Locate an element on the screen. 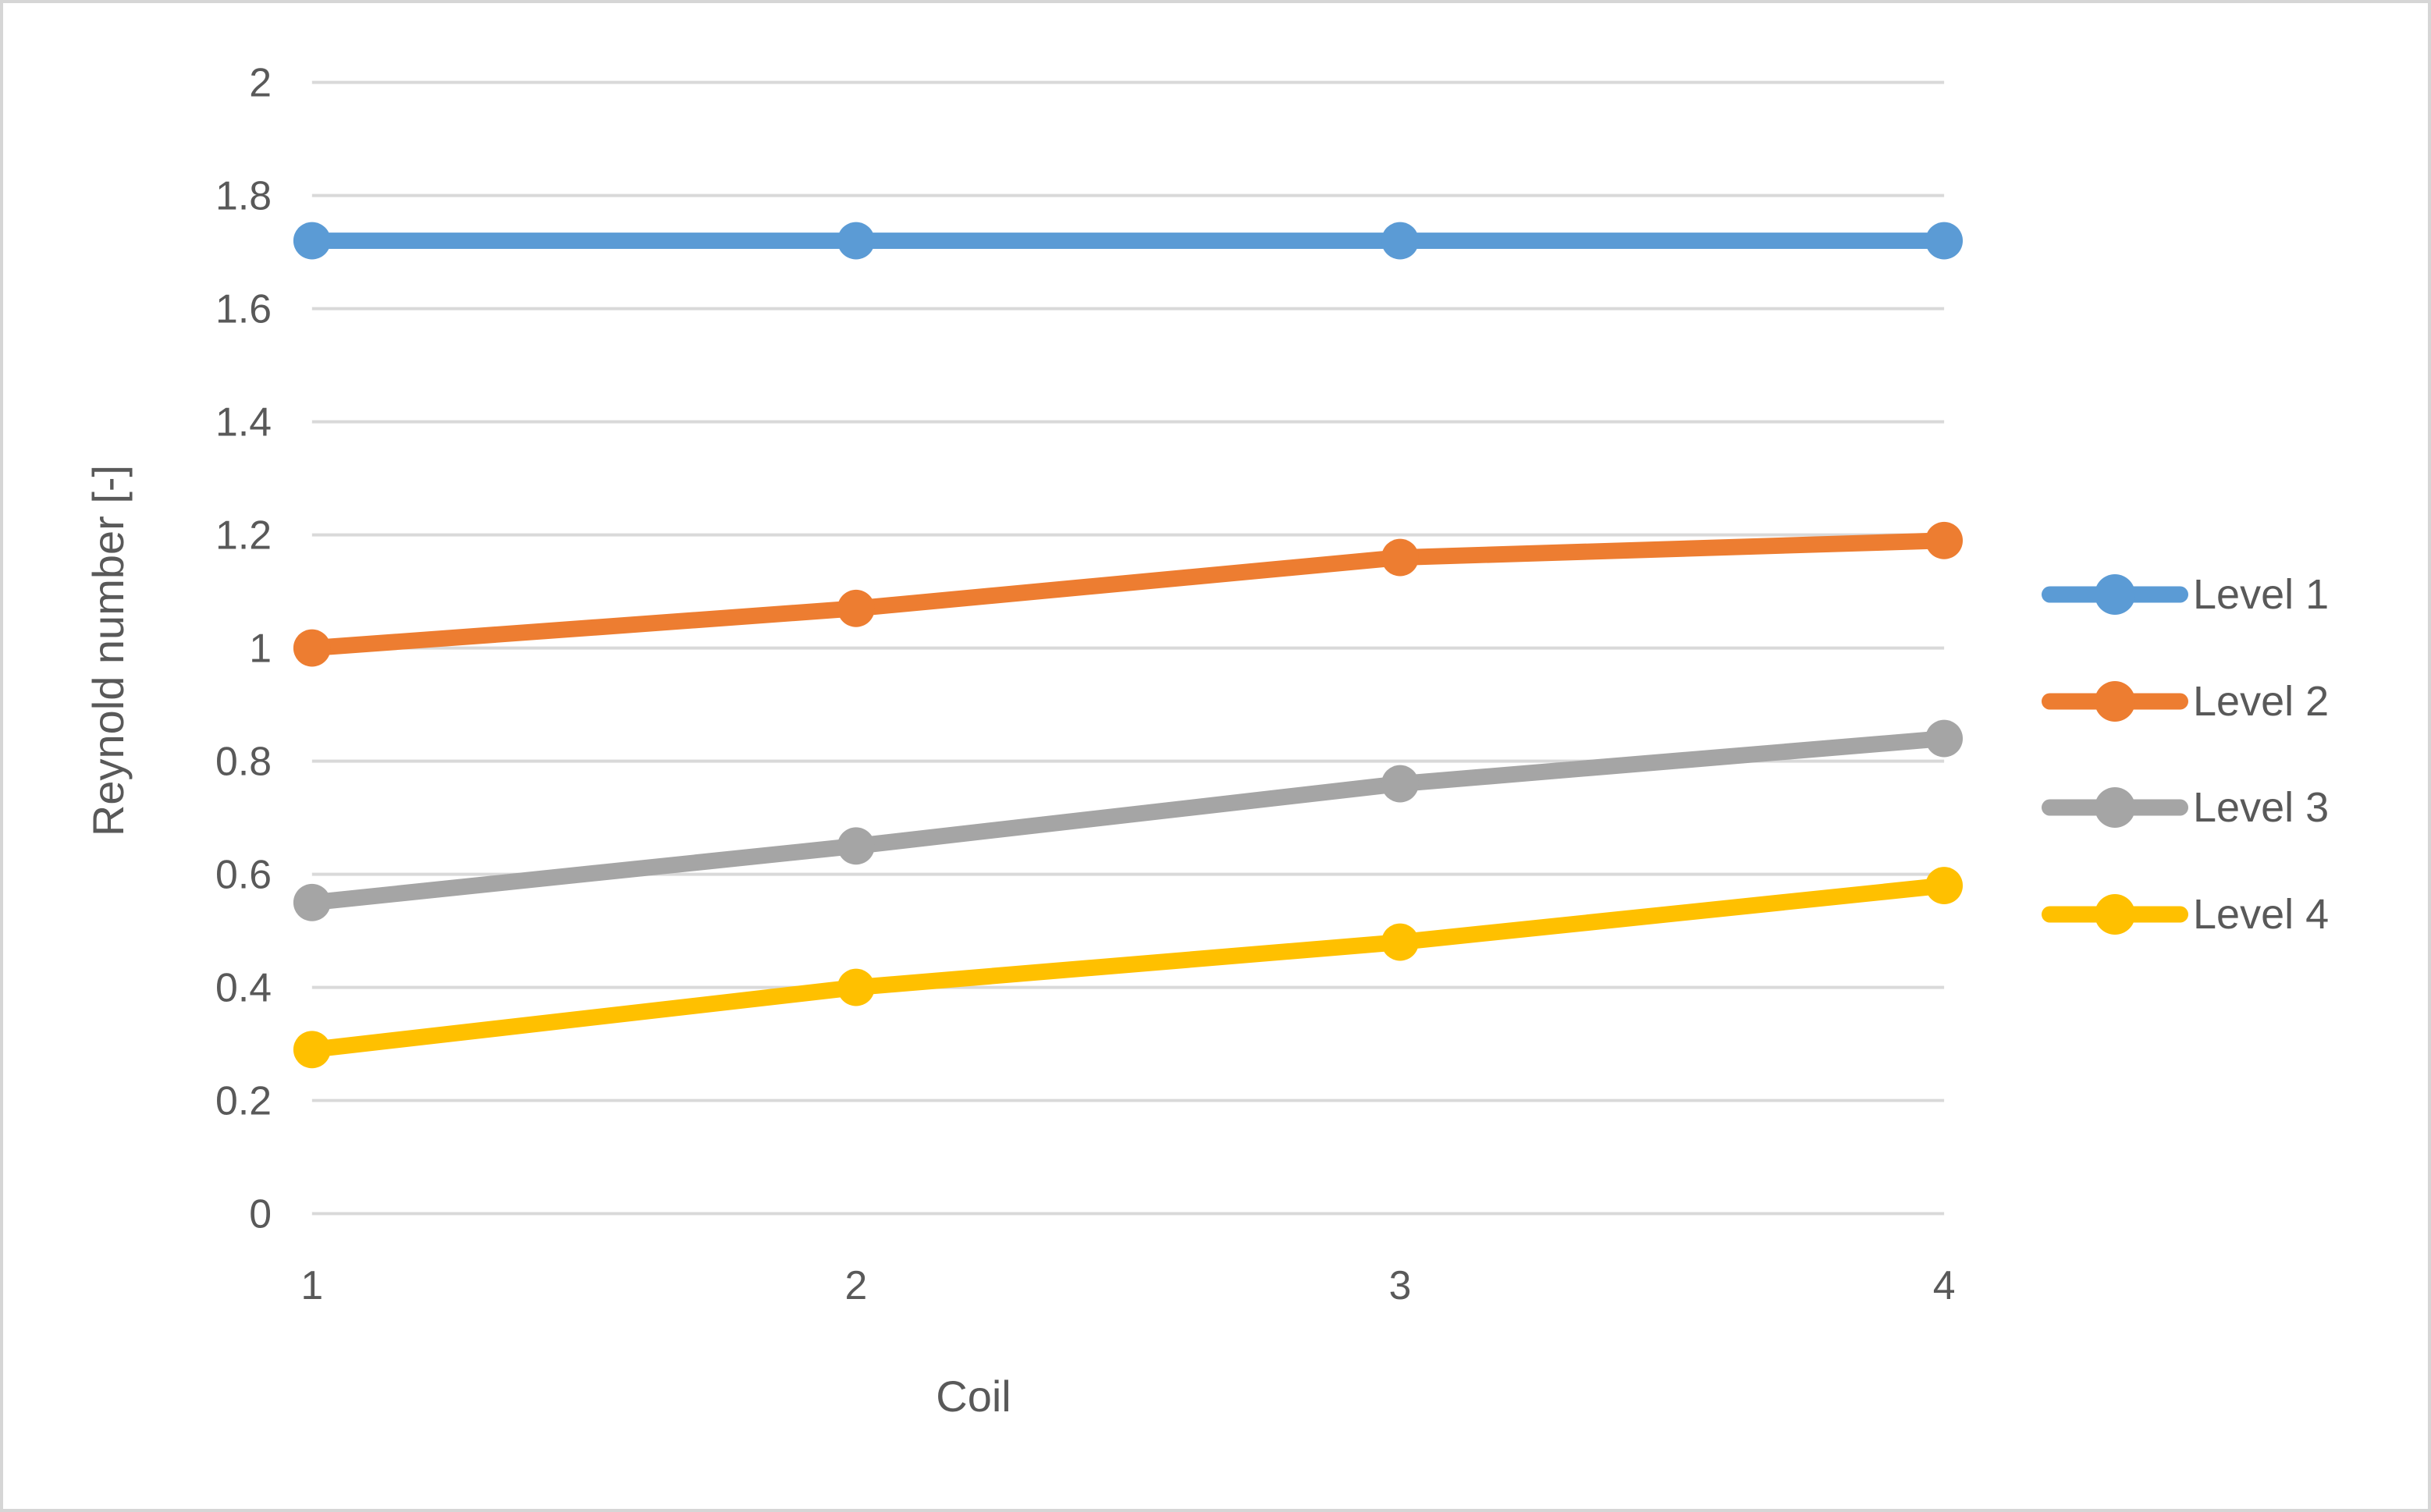  y-tick-label: 1.4 is located at coordinates (243, 422).